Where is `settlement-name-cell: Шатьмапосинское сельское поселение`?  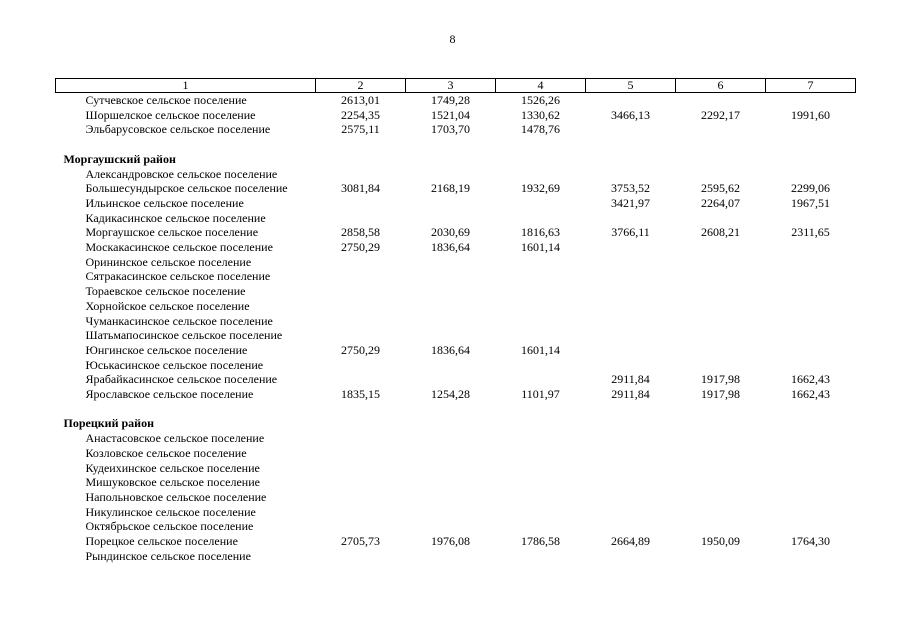
settlement-name-cell: Шатьмапосинское сельское поселение is located at coordinates (184, 335).